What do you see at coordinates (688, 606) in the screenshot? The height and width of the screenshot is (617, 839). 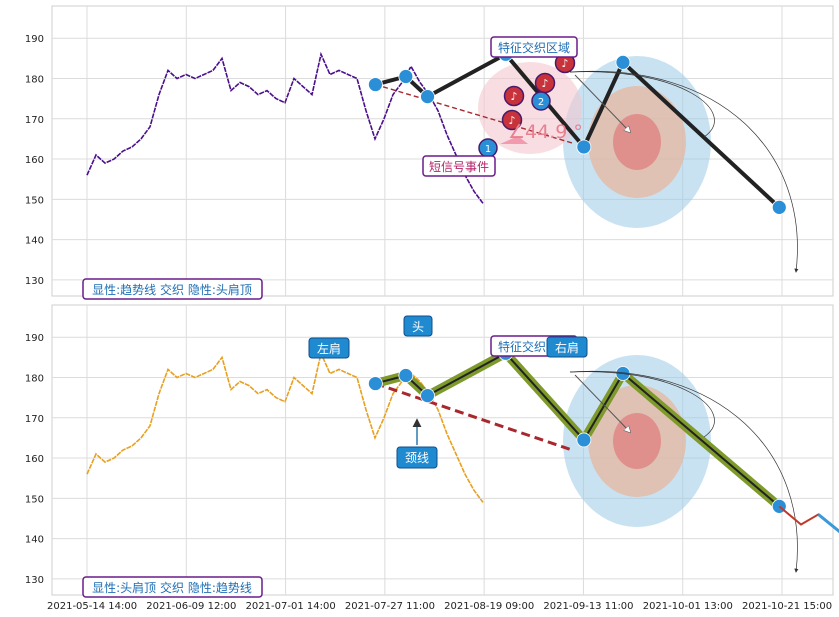 I see `x-tick-label: 2021-10-01 13:00` at bounding box center [688, 606].